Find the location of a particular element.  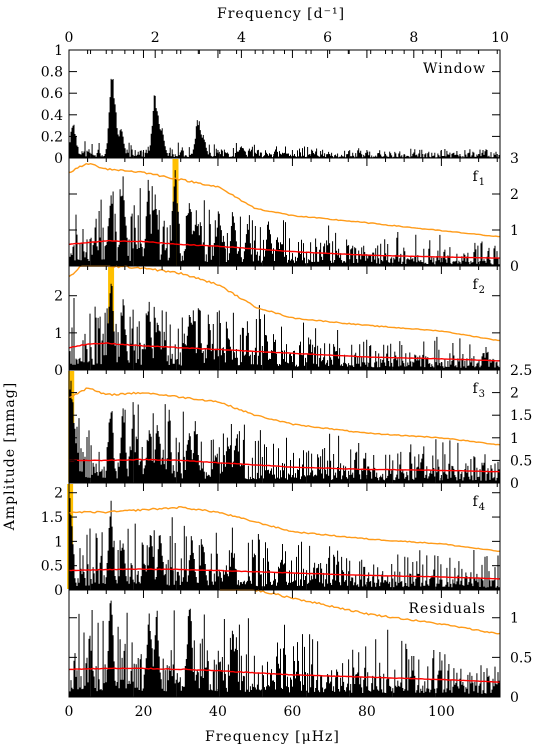

bottom-axis-label: Frequency [μHz] is located at coordinates (272, 737).